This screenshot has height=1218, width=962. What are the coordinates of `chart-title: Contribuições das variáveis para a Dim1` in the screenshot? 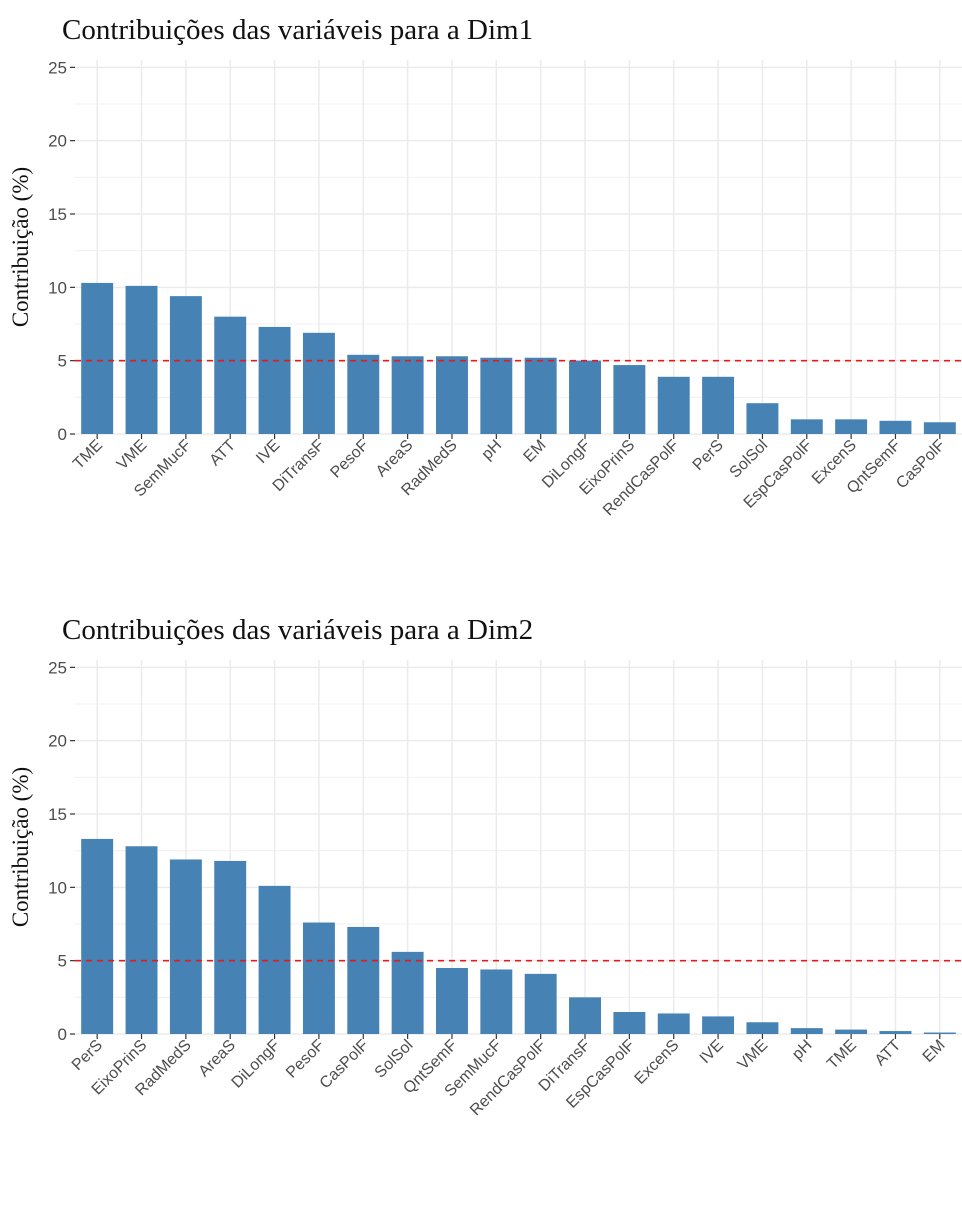 It's located at (298, 30).